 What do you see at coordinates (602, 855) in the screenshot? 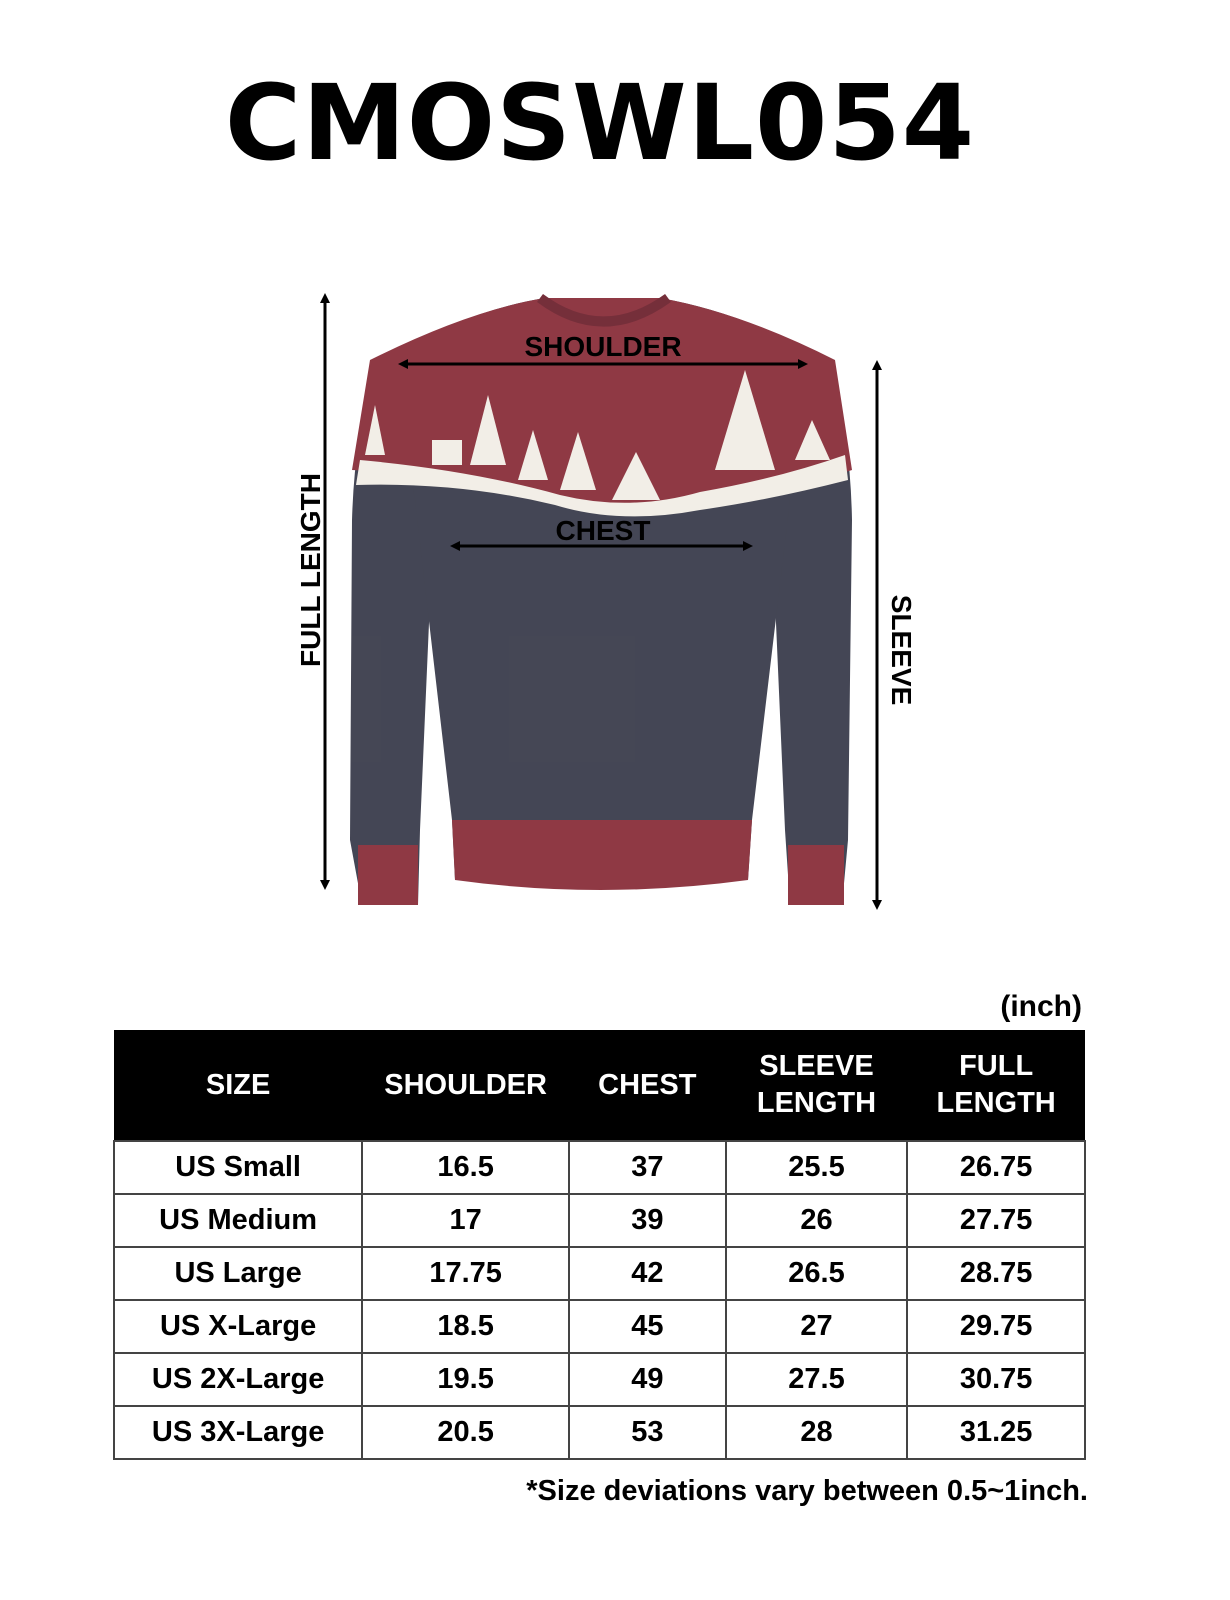
I see `hem-band` at bounding box center [602, 855].